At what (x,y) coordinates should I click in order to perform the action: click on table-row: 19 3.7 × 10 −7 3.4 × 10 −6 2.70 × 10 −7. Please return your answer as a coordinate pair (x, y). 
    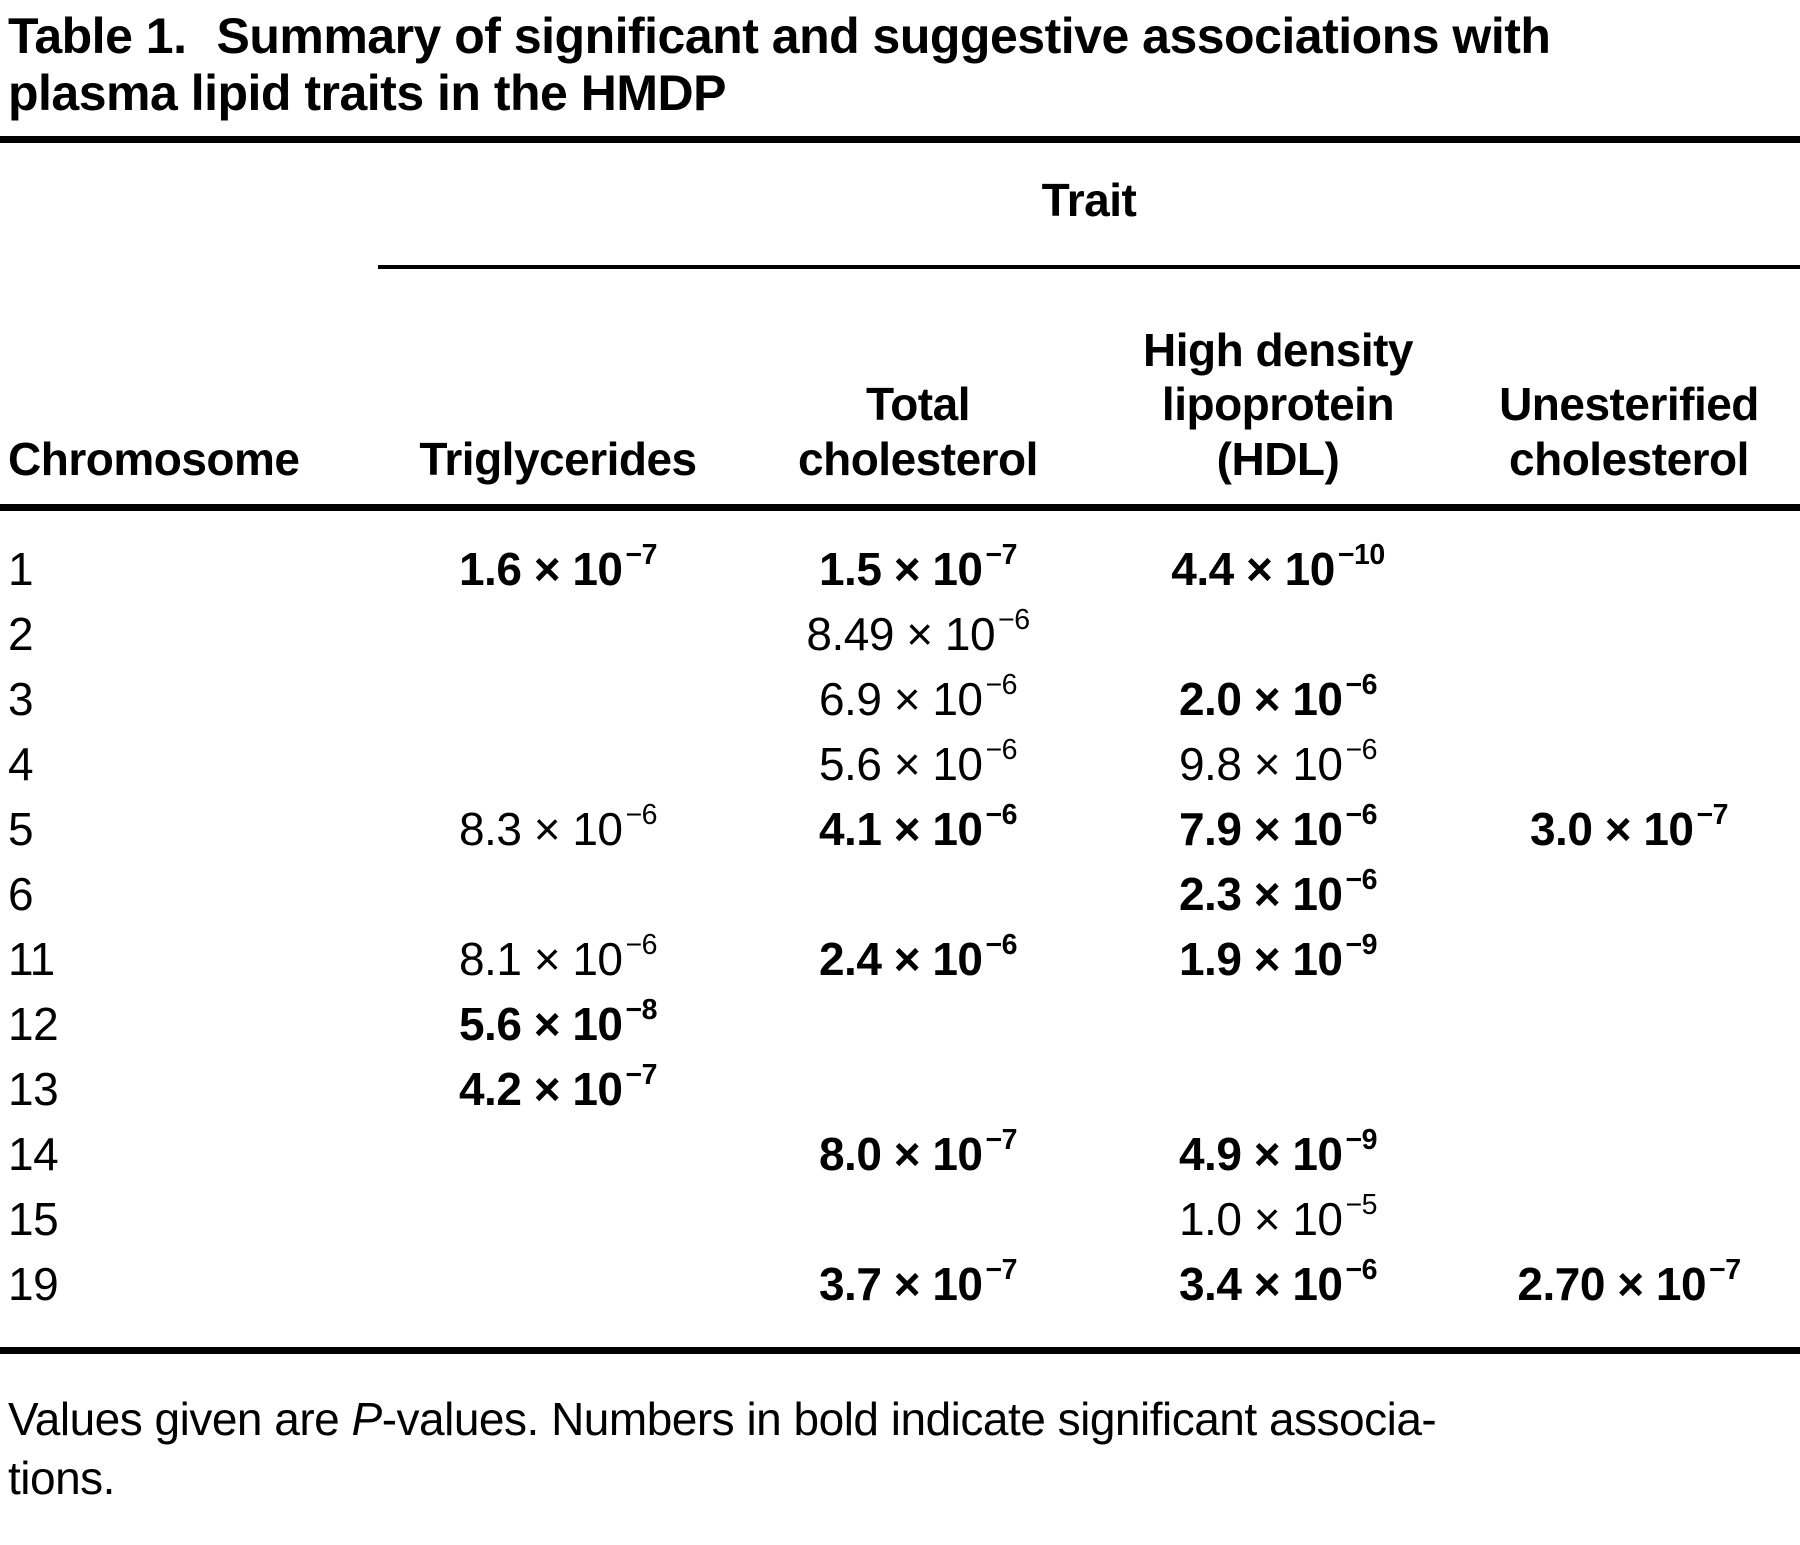
    Looking at the image, I should click on (900, 1302).